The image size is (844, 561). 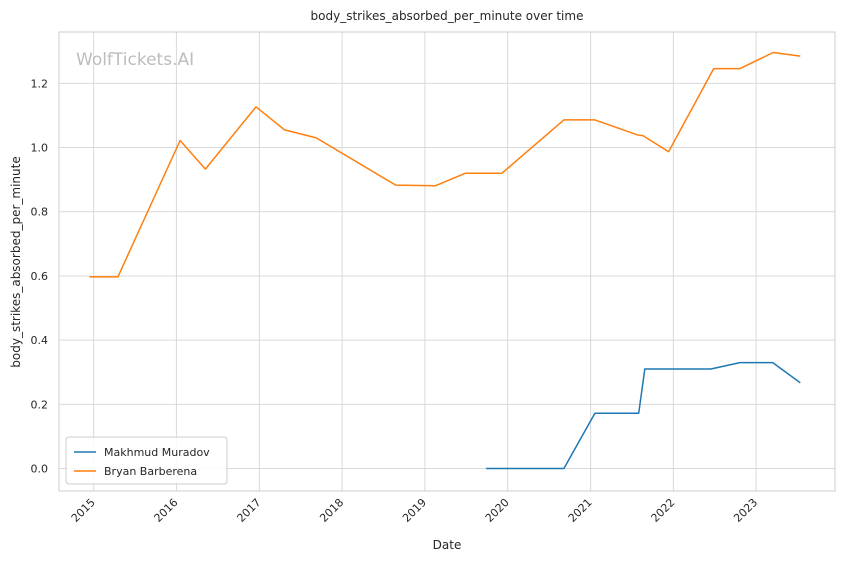 I want to click on y-axis-tick-labels: 0.0 0.2 0.4 0.6 0.8 1.0 1.2, so click(x=40, y=276).